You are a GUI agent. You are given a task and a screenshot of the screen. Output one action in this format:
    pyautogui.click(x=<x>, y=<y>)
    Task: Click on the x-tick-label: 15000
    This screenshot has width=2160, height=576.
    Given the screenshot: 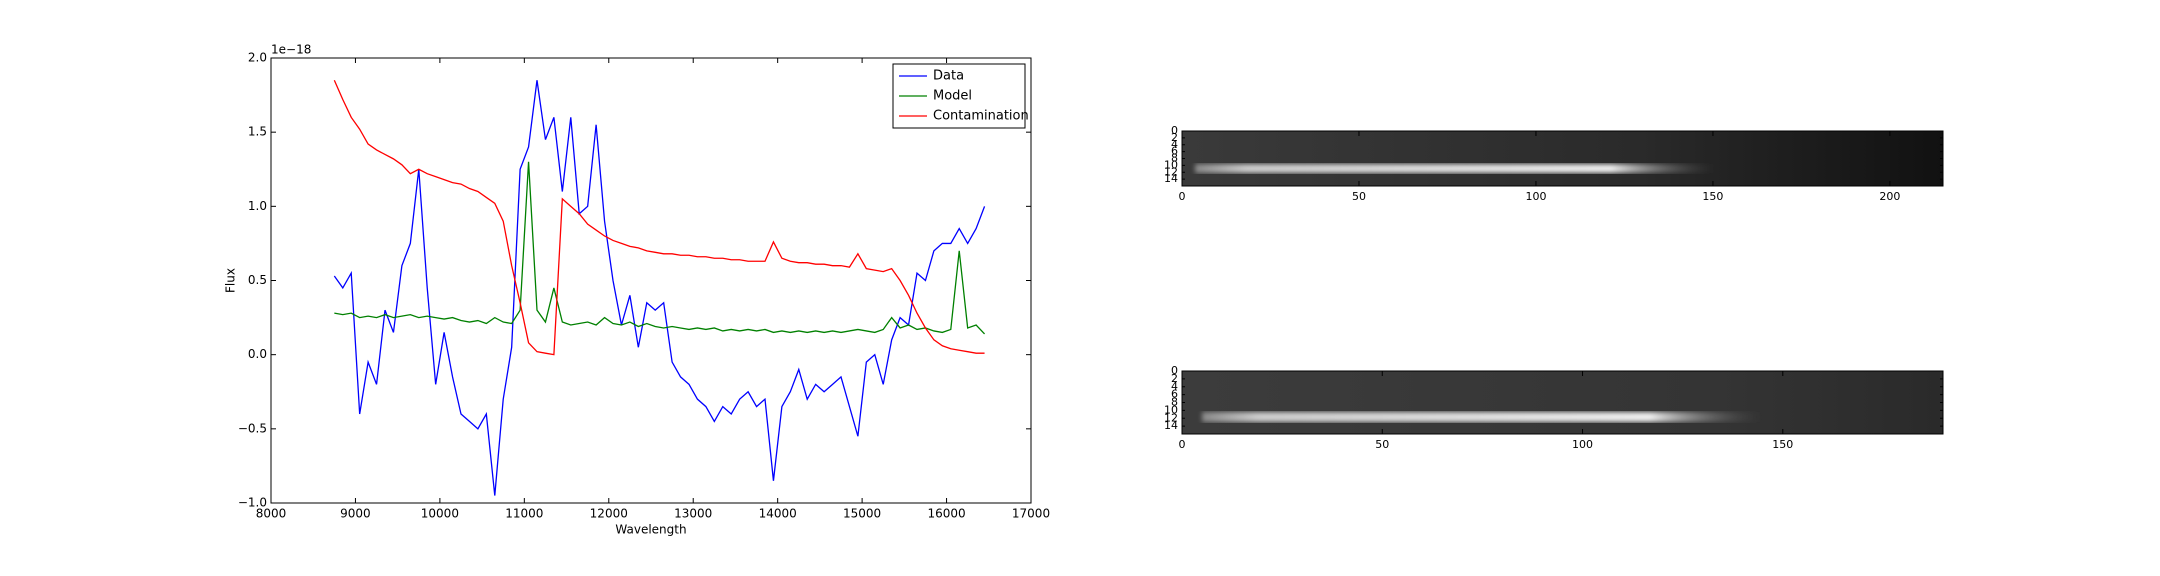 What is the action you would take?
    pyautogui.click(x=862, y=514)
    